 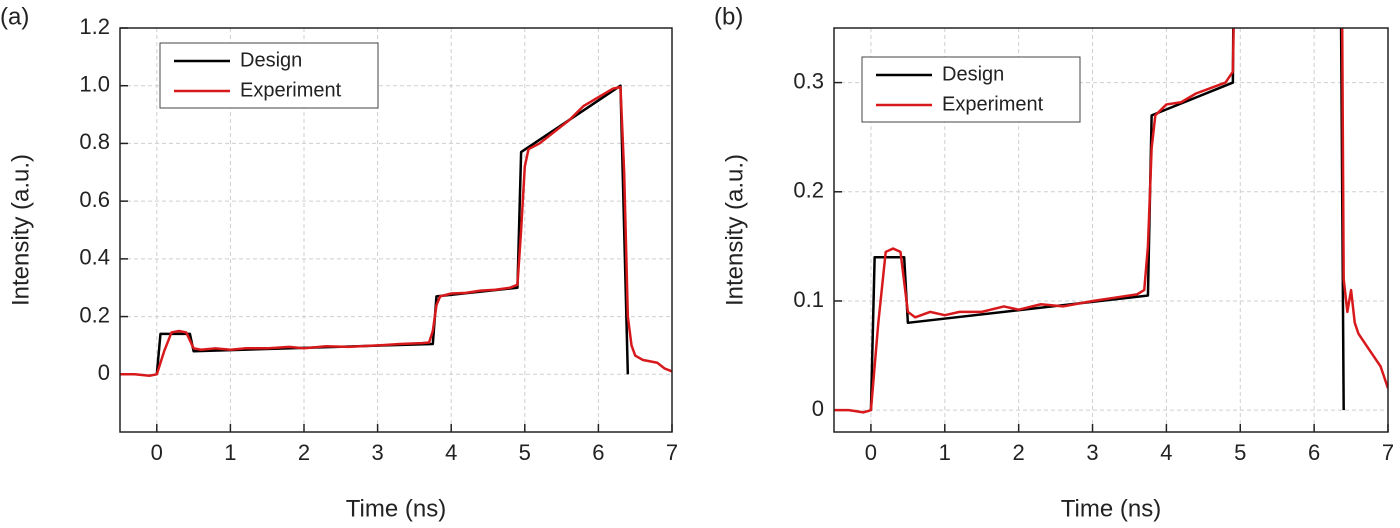 What do you see at coordinates (14, 16) in the screenshot?
I see `panel-label: (a)` at bounding box center [14, 16].